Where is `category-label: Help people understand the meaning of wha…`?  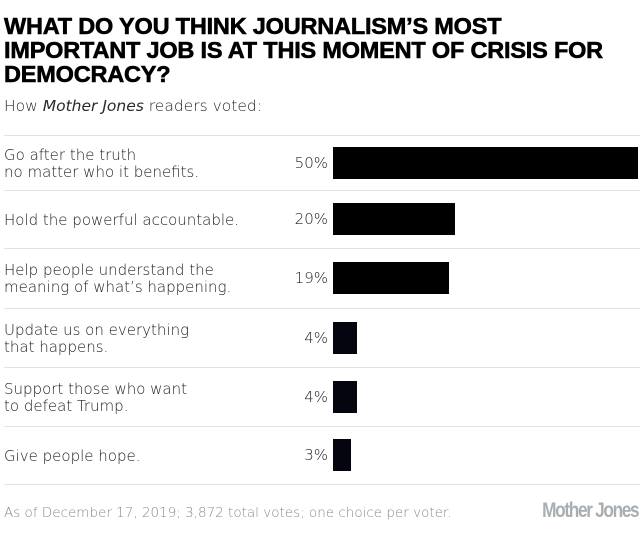
category-label: Help people understand the meaning of wha… is located at coordinates (139, 279).